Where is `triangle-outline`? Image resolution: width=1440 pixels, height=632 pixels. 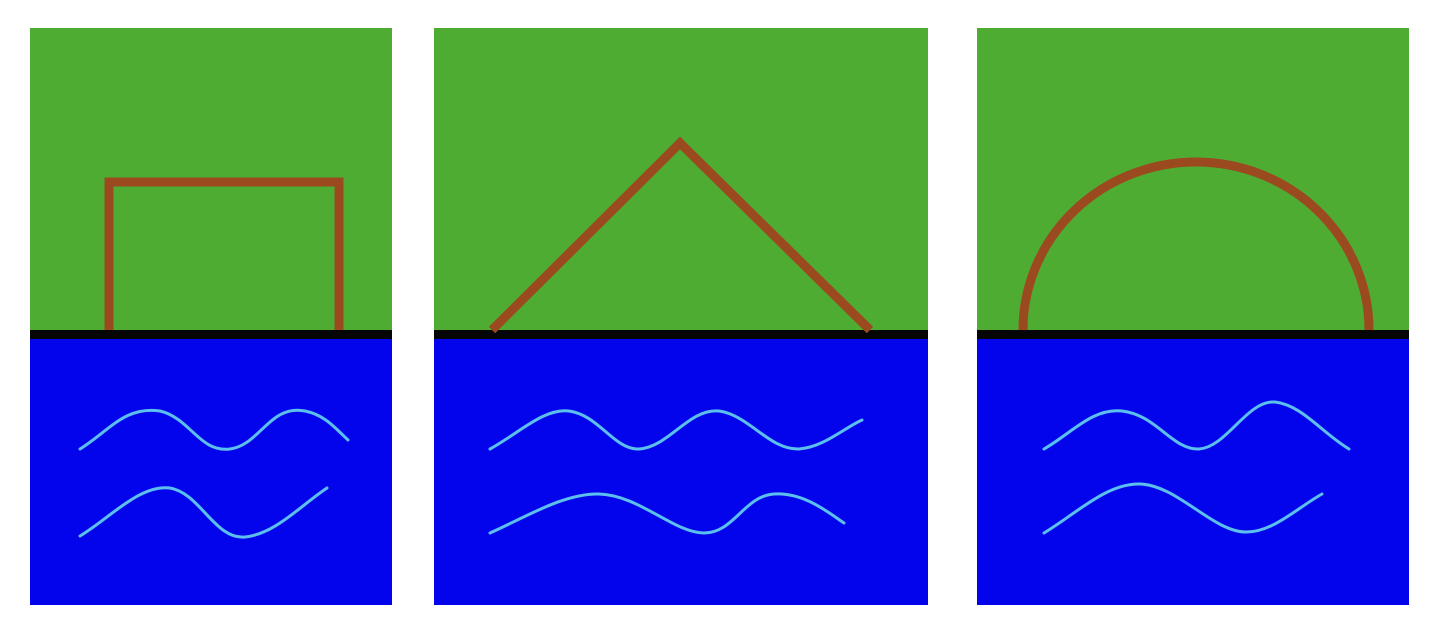
triangle-outline is located at coordinates (681, 235).